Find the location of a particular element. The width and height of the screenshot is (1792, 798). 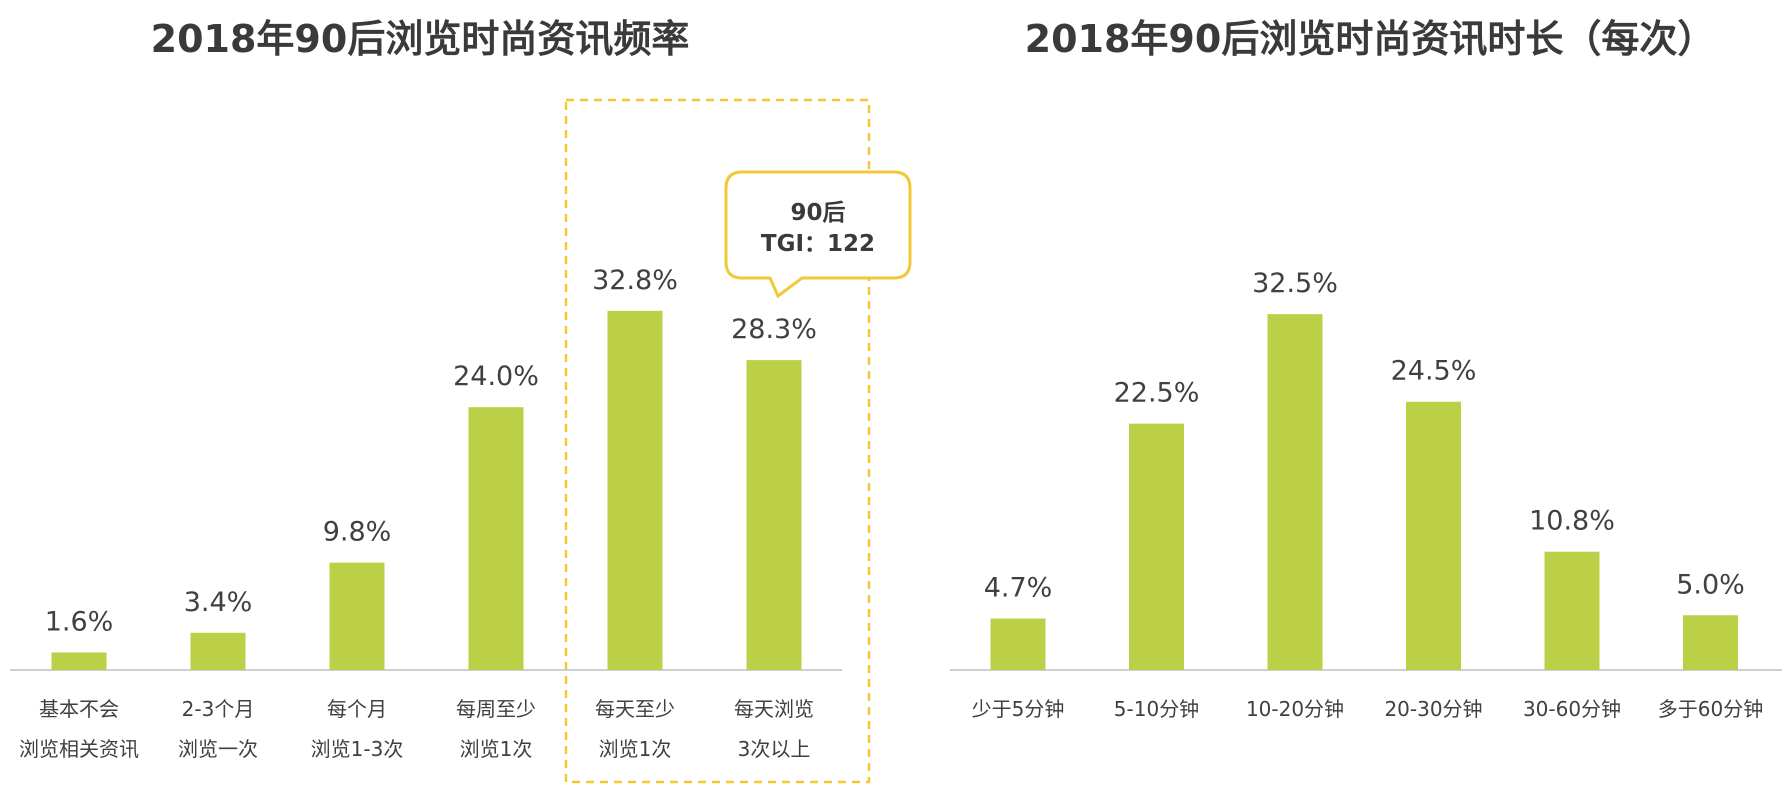

data-label: 3.4% is located at coordinates (218, 602).